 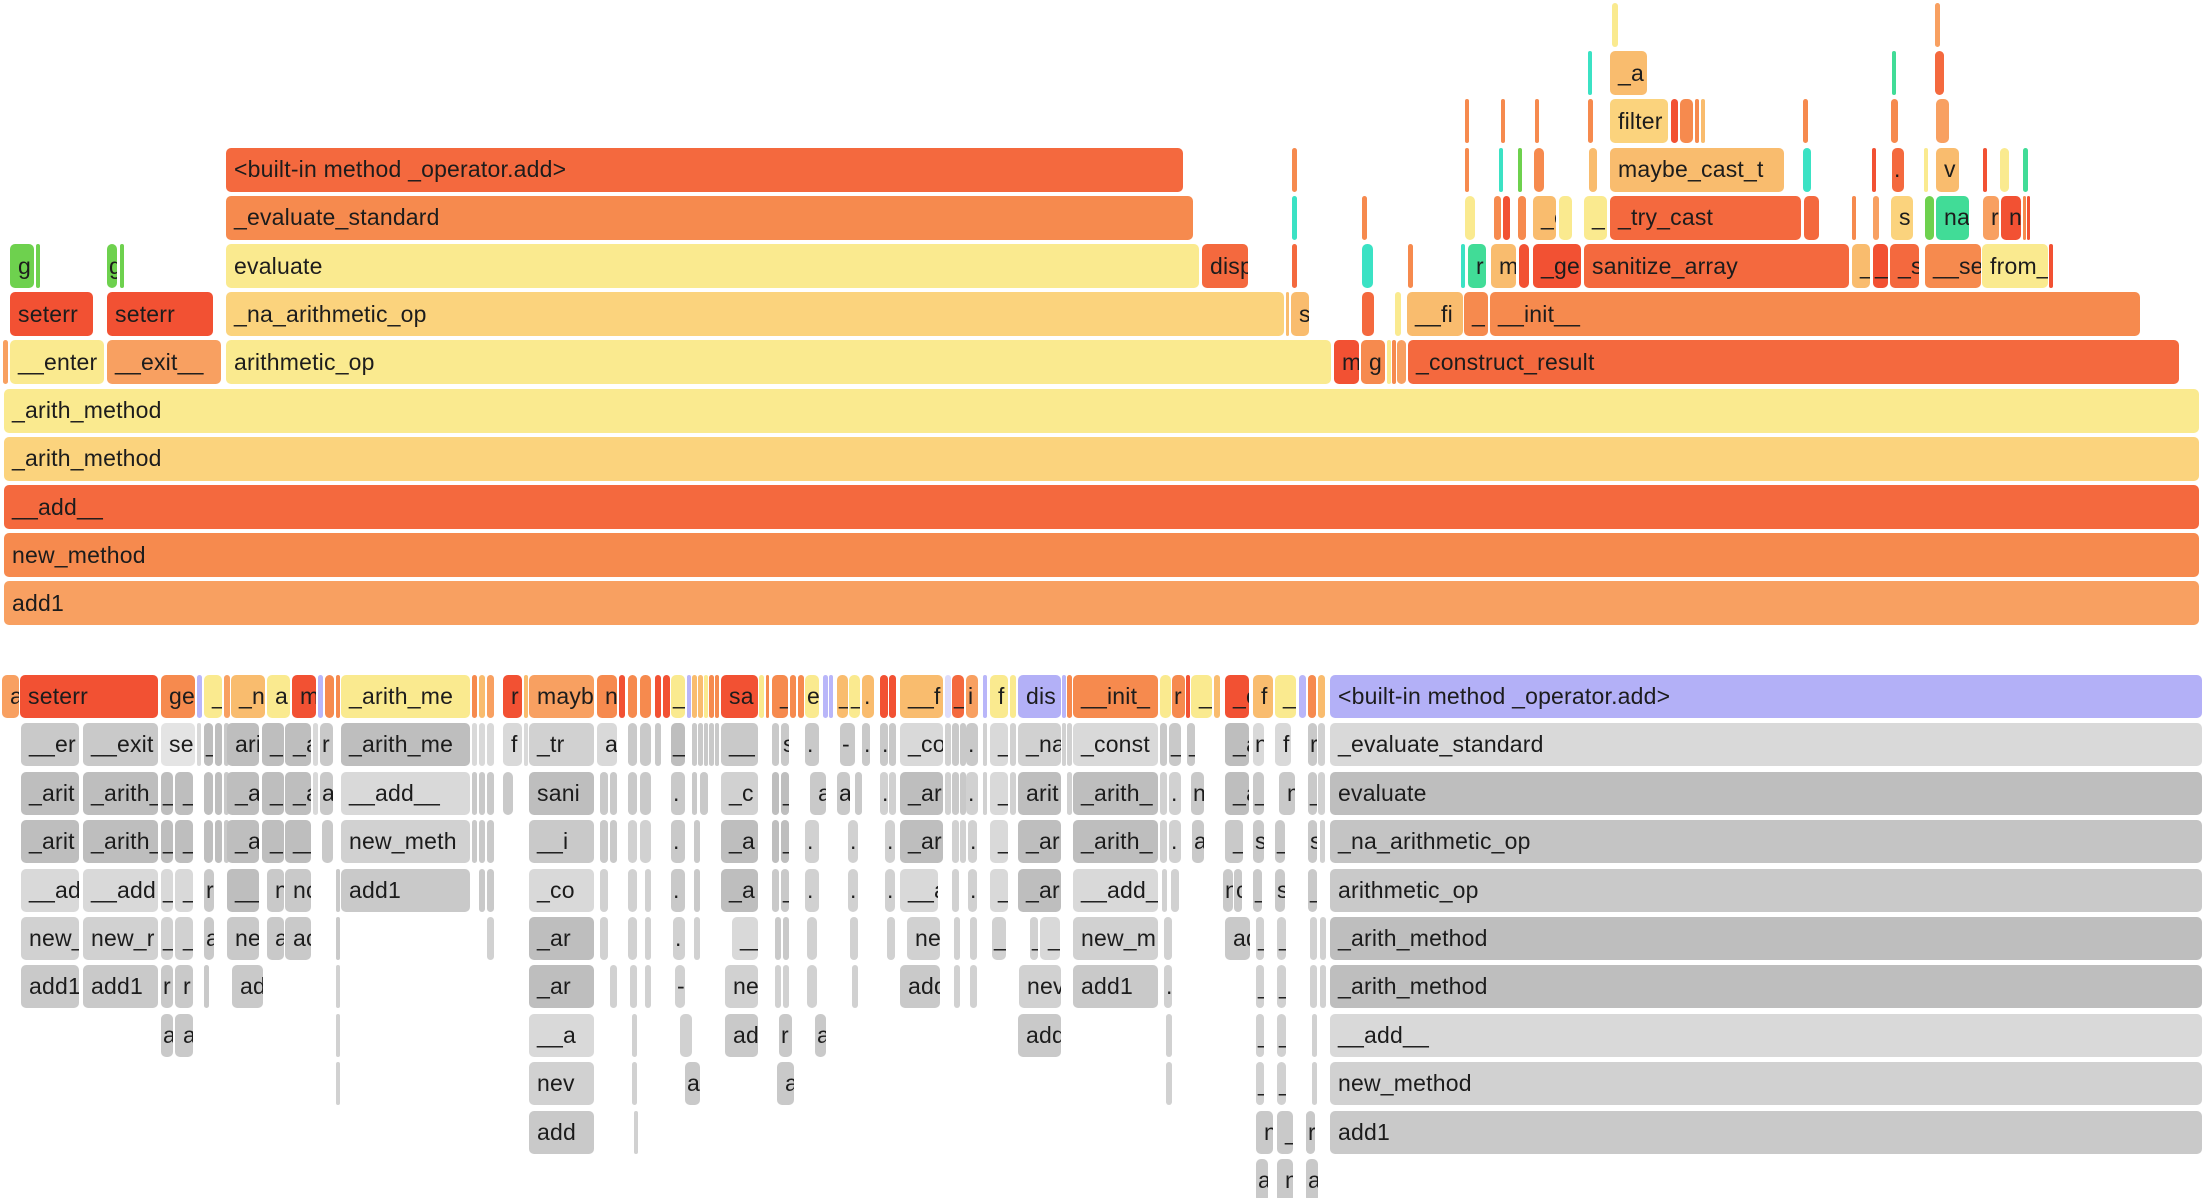 I want to click on flame-frame: add, so click(x=561, y=1132).